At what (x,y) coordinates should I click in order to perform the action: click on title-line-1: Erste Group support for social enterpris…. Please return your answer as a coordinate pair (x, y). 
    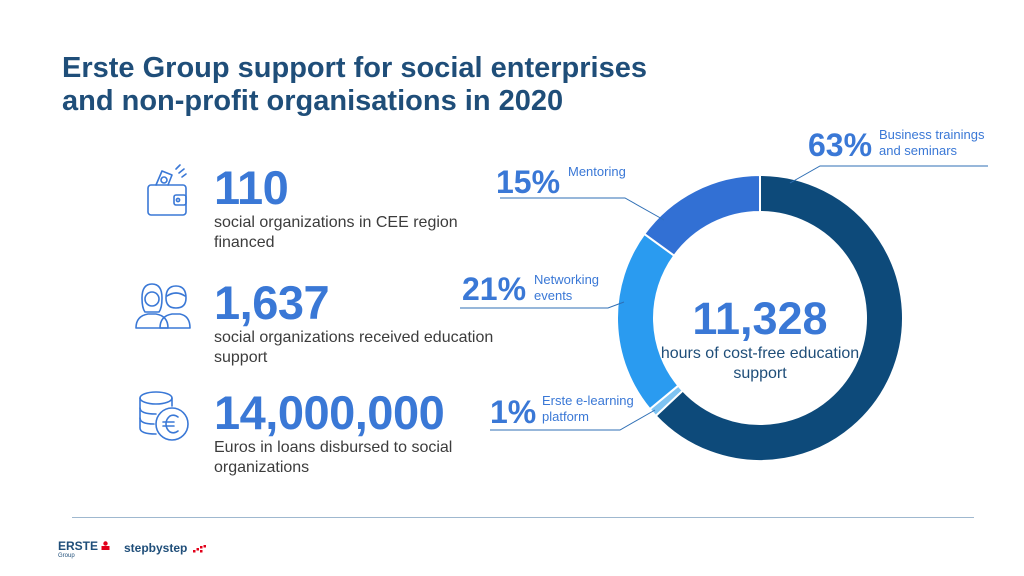
    Looking at the image, I should click on (354, 68).